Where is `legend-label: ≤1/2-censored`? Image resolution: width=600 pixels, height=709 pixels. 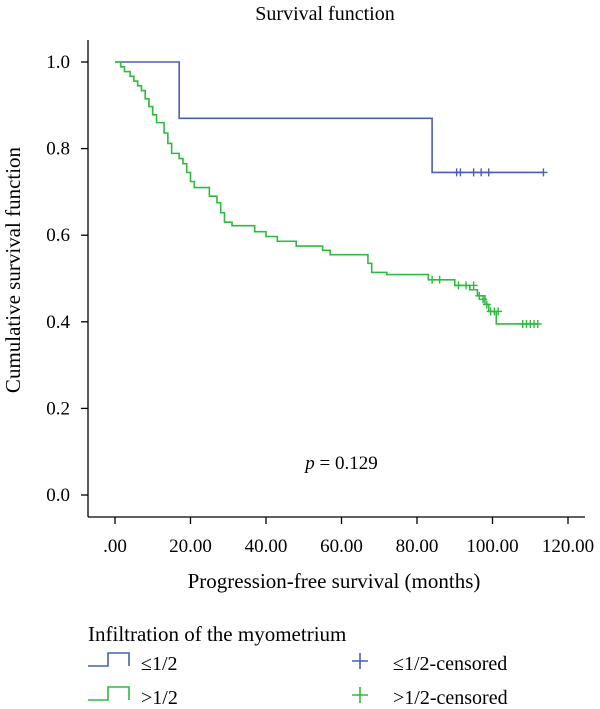
legend-label: ≤1/2-censored is located at coordinates (450, 664).